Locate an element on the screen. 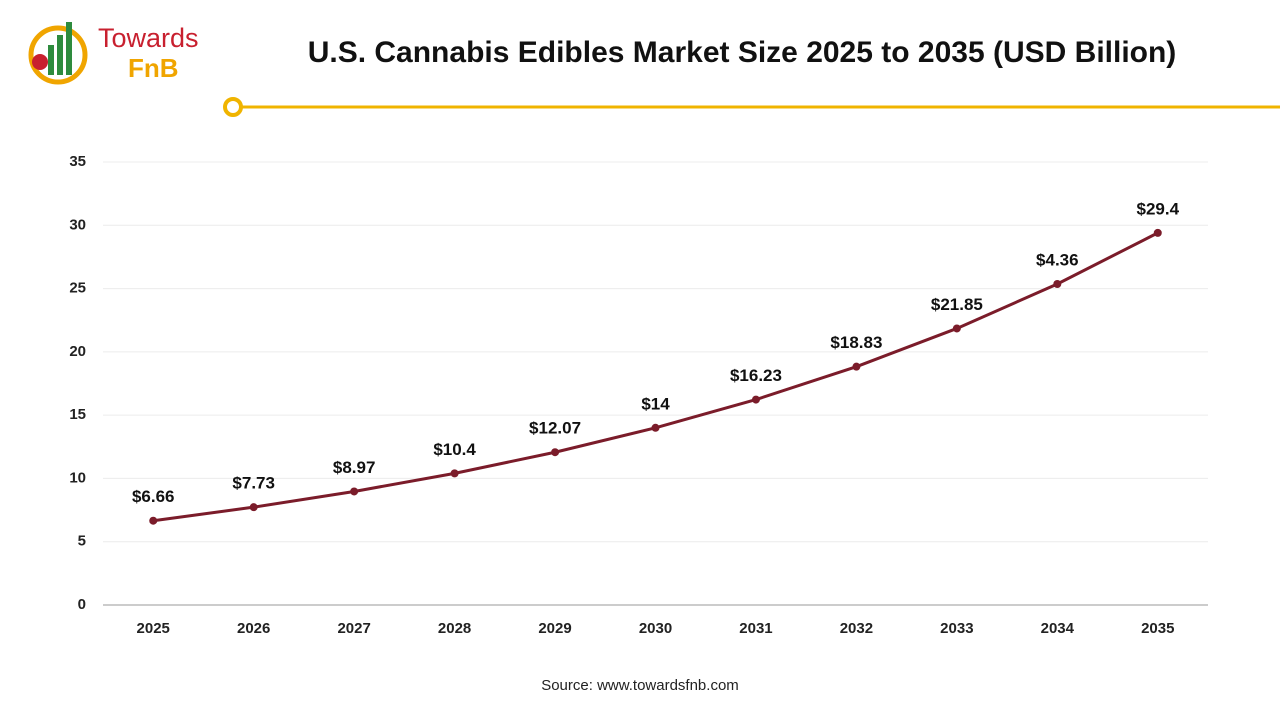 This screenshot has width=1280, height=720. x-tick-label: 2030 is located at coordinates (655, 628).